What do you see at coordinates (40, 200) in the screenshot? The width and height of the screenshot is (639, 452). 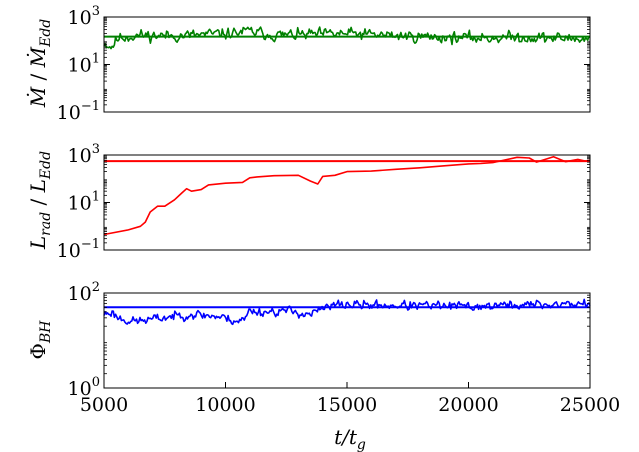 I see `ylabel-lrad: Lrad / LEdd` at bounding box center [40, 200].